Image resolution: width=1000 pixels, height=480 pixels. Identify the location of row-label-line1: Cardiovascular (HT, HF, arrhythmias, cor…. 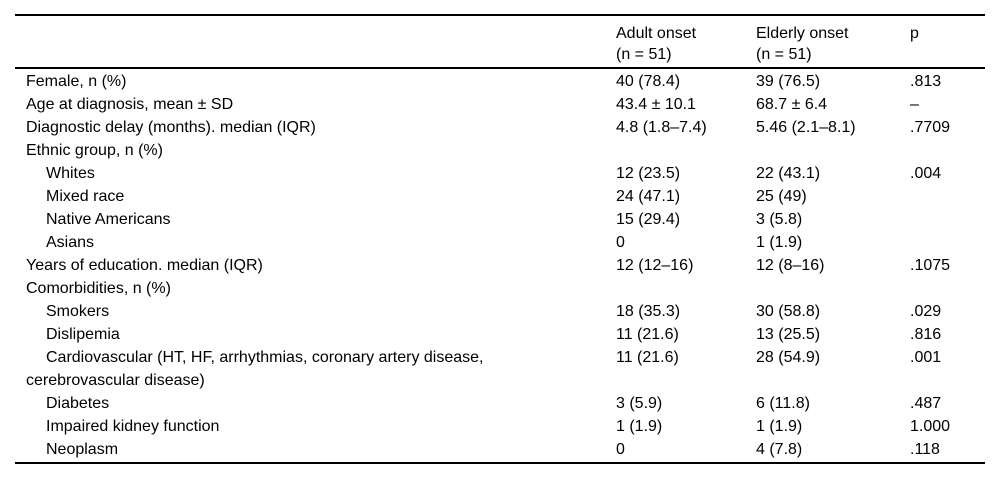
(265, 357).